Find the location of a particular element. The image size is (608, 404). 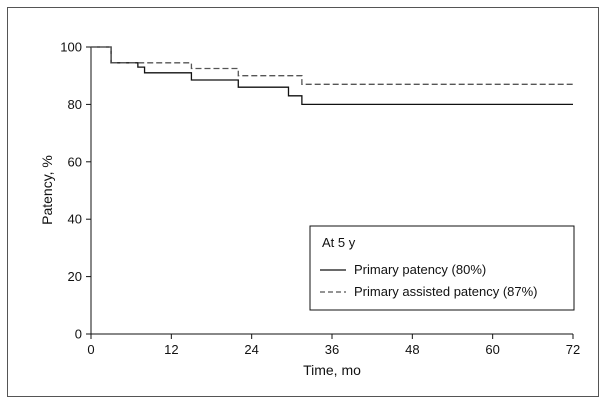

x-tick-label: 12 is located at coordinates (171, 349).